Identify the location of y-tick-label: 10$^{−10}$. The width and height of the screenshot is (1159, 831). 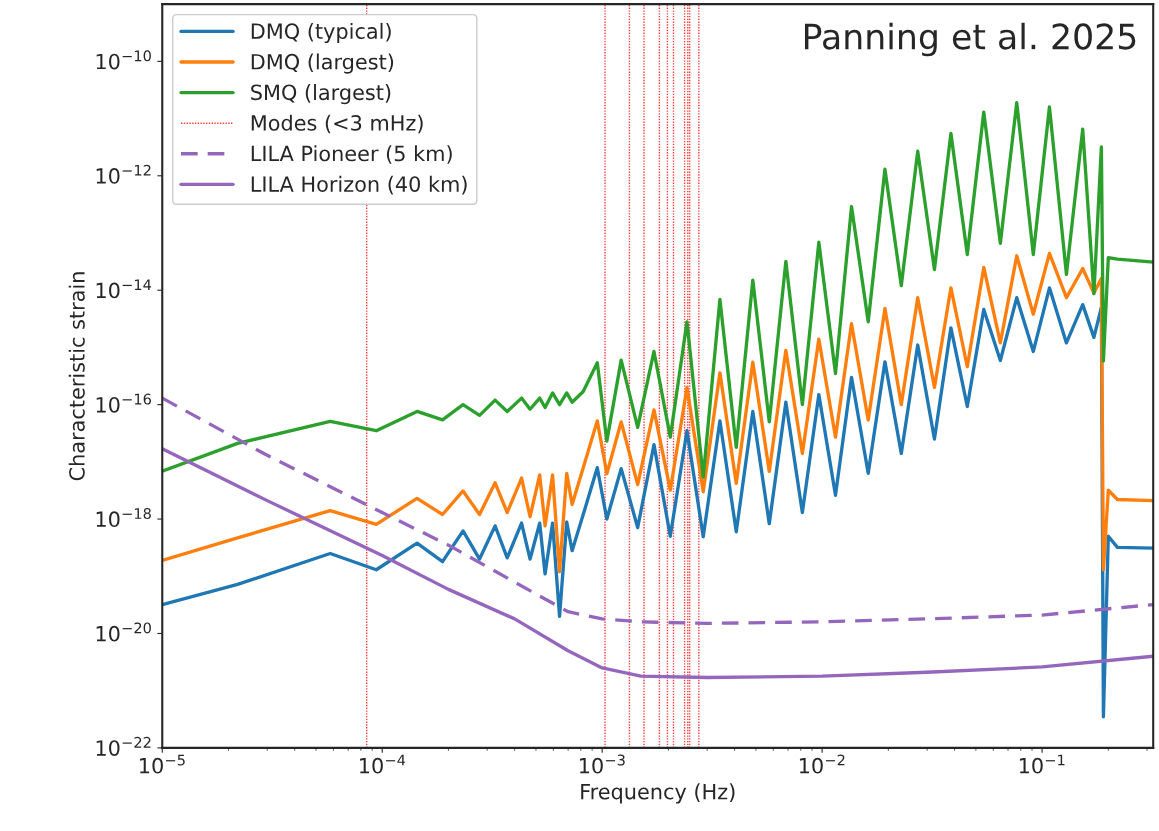
(123, 60).